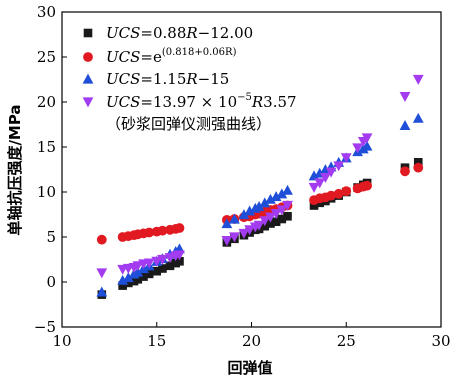 The image size is (451, 379). What do you see at coordinates (244, 97) in the screenshot?
I see `legend-superscript: −5` at bounding box center [244, 97].